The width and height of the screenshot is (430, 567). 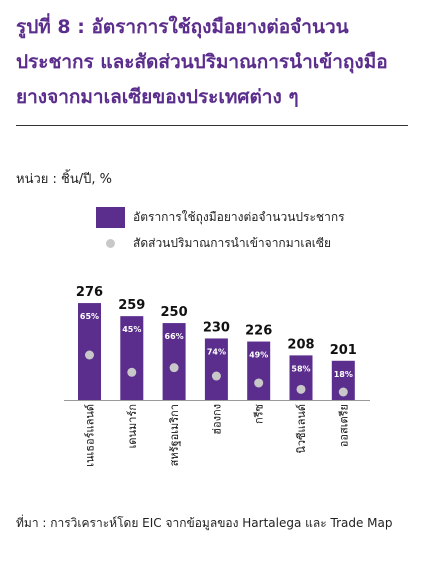 I want to click on legend-dot-label: สัดส่วนปริมาณการนำเข้าจากมาเลเซีย, so click(x=232, y=242).